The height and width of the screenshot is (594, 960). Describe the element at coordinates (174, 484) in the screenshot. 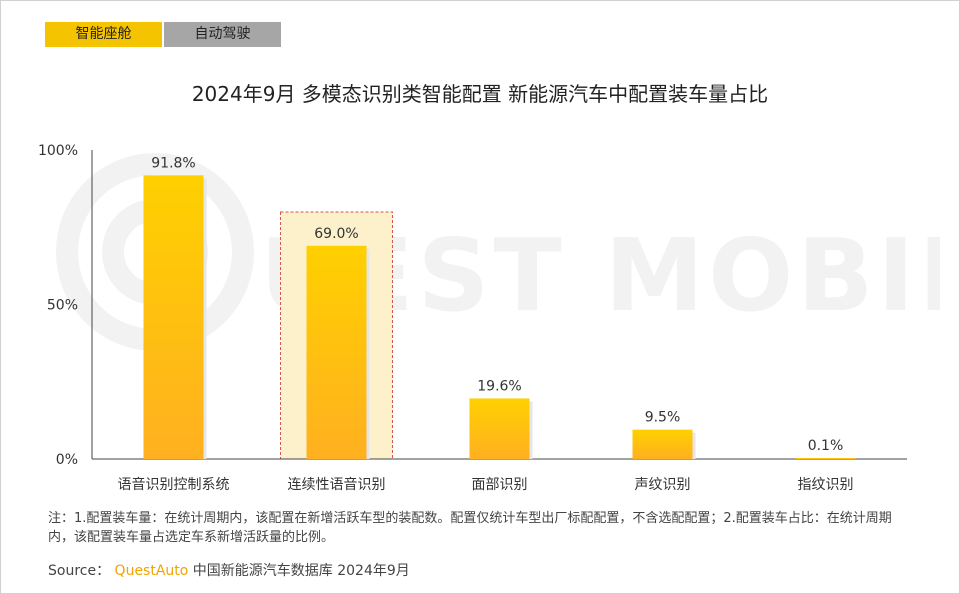

I see `x-tick-label: 语音识别控制系统` at that location.